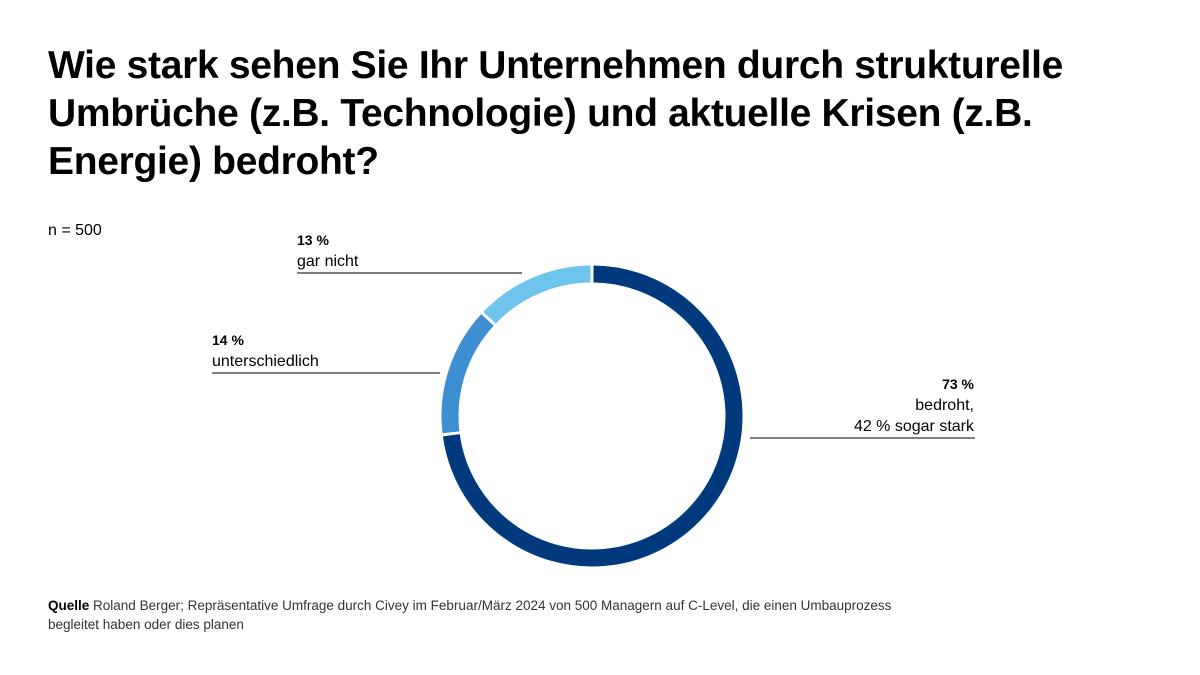 The height and width of the screenshot is (675, 1200). I want to click on label-text: unterschiedlich, so click(265, 361).